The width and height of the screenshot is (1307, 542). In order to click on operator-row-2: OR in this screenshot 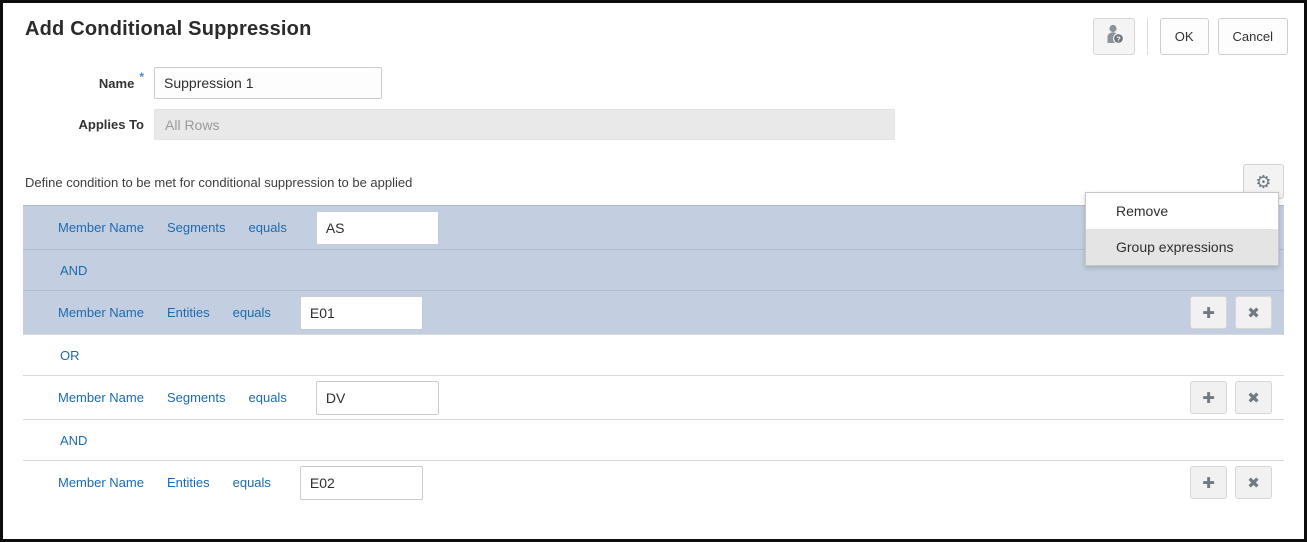, I will do `click(653, 354)`.